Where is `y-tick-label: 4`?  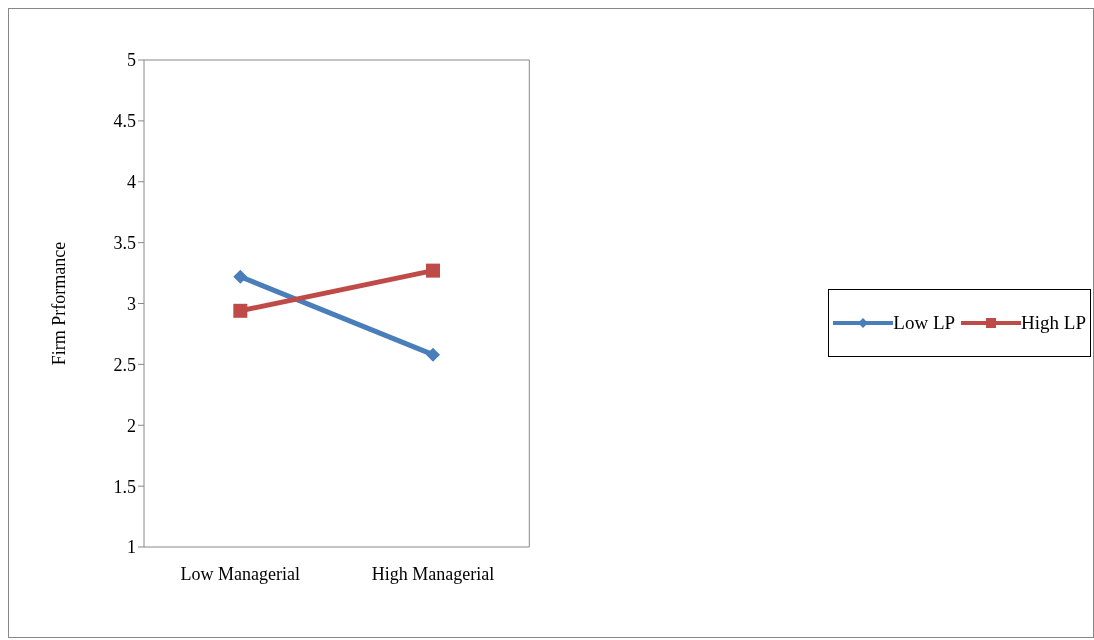 y-tick-label: 4 is located at coordinates (131, 182).